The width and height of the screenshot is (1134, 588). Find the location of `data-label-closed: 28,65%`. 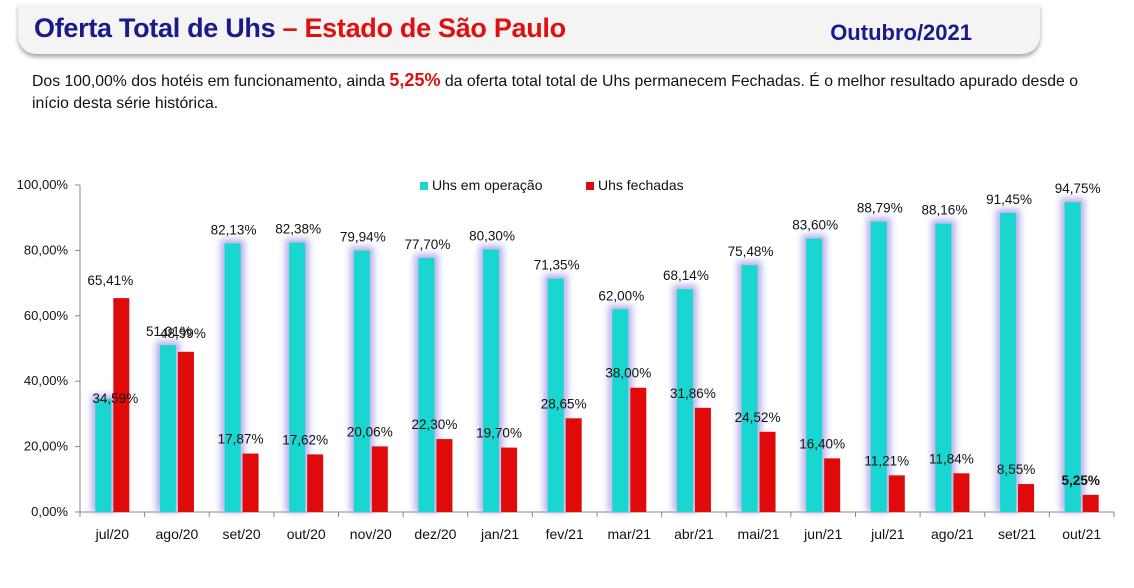

data-label-closed: 28,65% is located at coordinates (564, 403).